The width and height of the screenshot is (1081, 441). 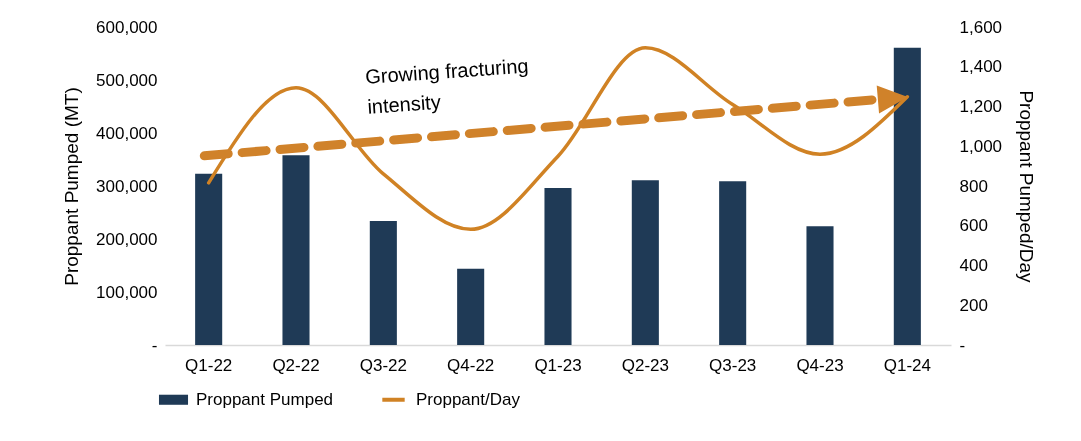 What do you see at coordinates (973, 226) in the screenshot?
I see `y2-tick-label: 600` at bounding box center [973, 226].